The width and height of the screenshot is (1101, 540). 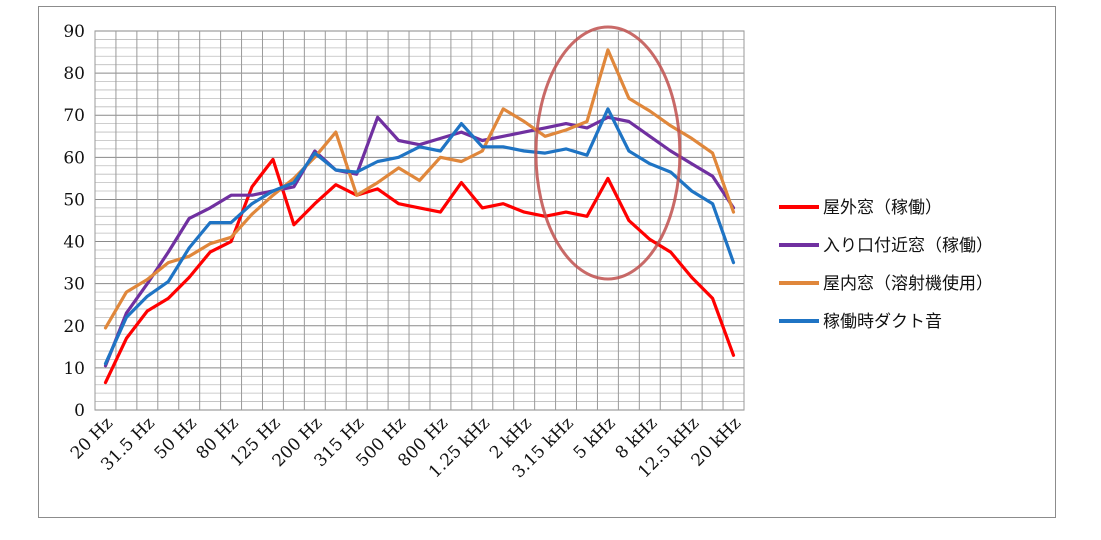 What do you see at coordinates (74, 116) in the screenshot?
I see `y-tick-label: 70` at bounding box center [74, 116].